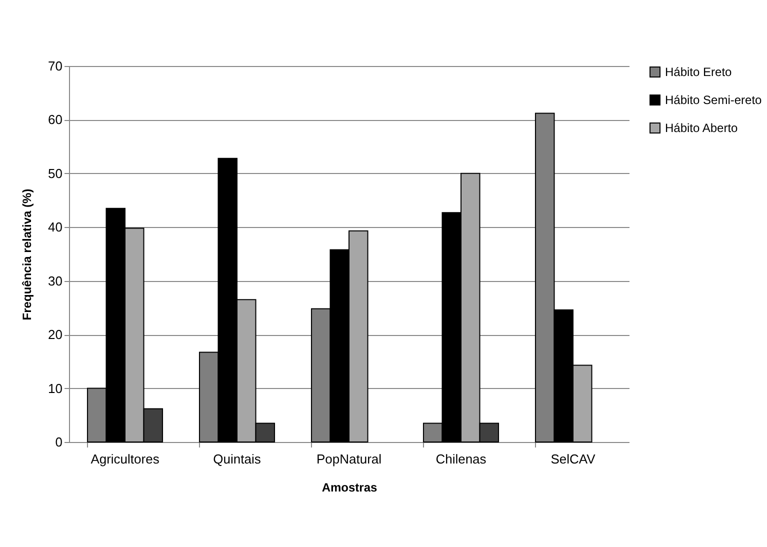  I want to click on legend-label: Hábito Aberto, so click(701, 128).